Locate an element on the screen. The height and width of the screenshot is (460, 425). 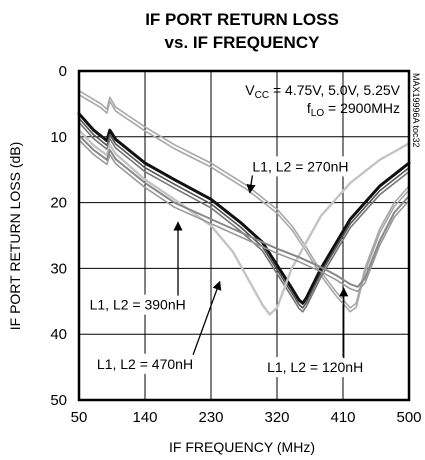
chart-title-line1: IF PORT RETURN LOSS is located at coordinates (242, 19).